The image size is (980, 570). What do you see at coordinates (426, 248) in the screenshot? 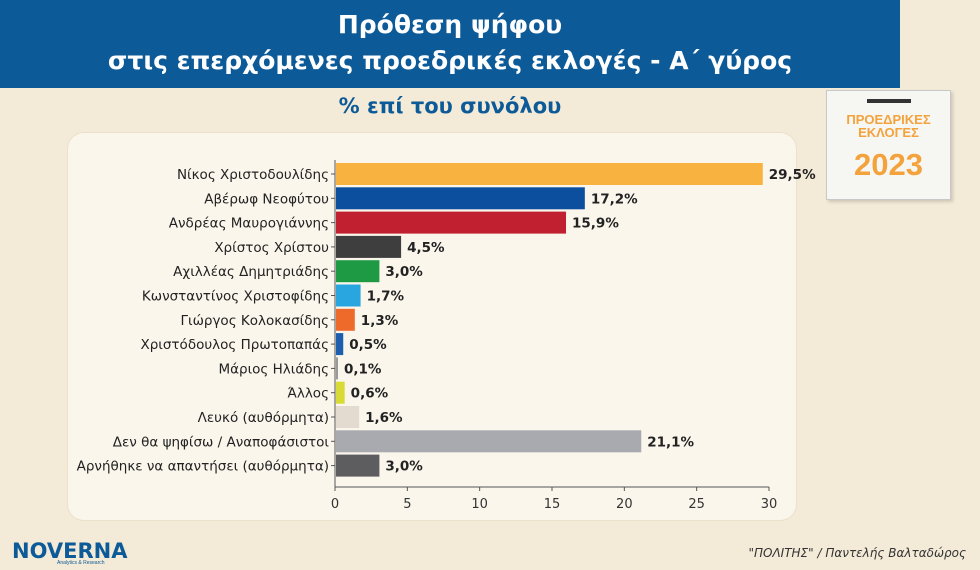
I see `data-label: 4,5%` at bounding box center [426, 248].